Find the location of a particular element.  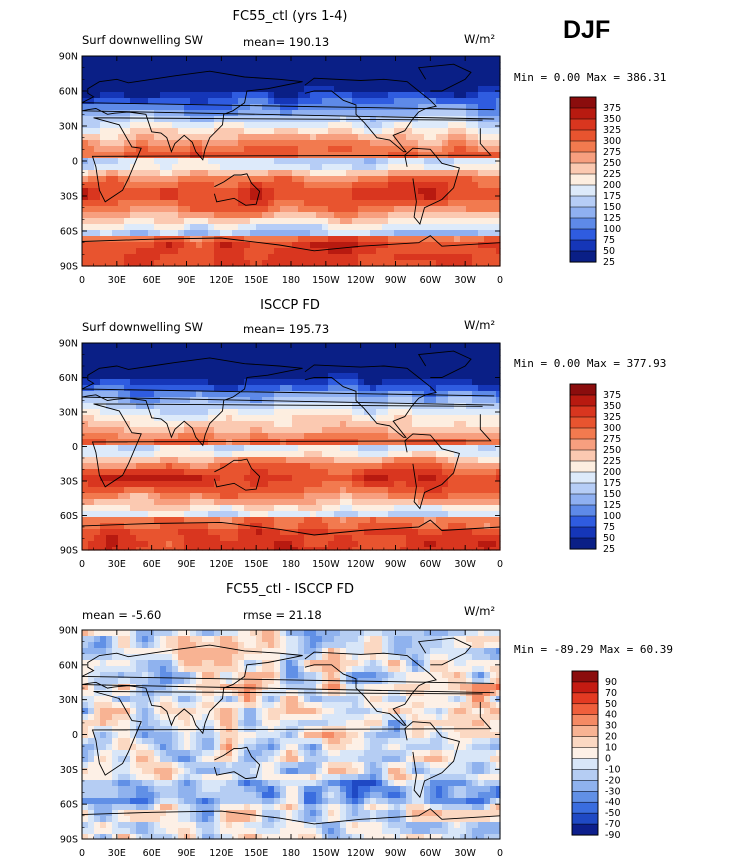

colorbar-label: 150 is located at coordinates (612, 207).